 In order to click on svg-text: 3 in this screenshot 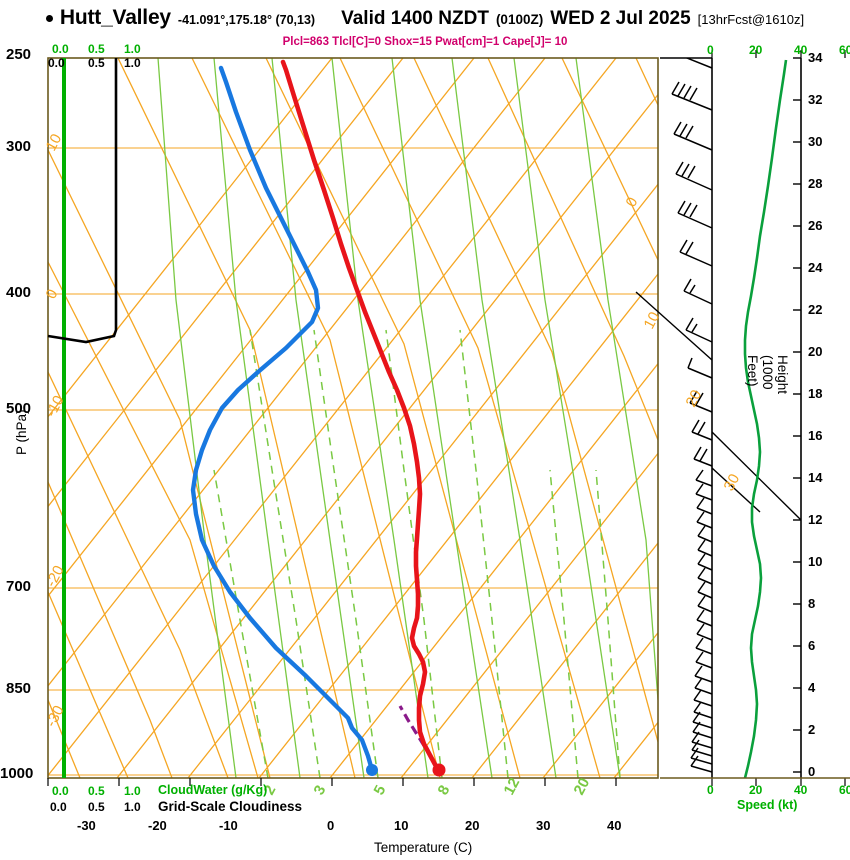, I will do `click(320, 790)`.